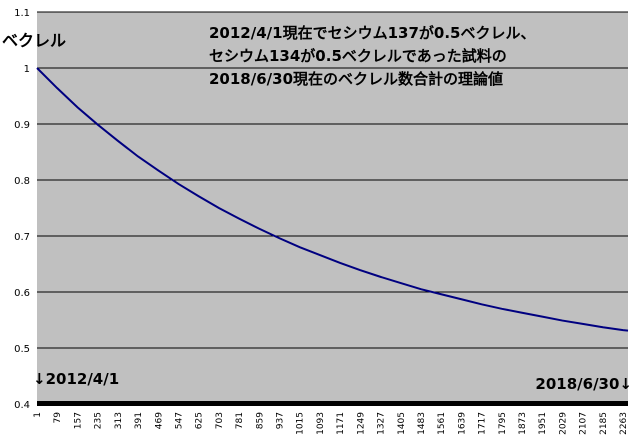 Image resolution: width=633 pixels, height=444 pixels. What do you see at coordinates (563, 423) in the screenshot?
I see `x-tick-label: 2029` at bounding box center [563, 423].